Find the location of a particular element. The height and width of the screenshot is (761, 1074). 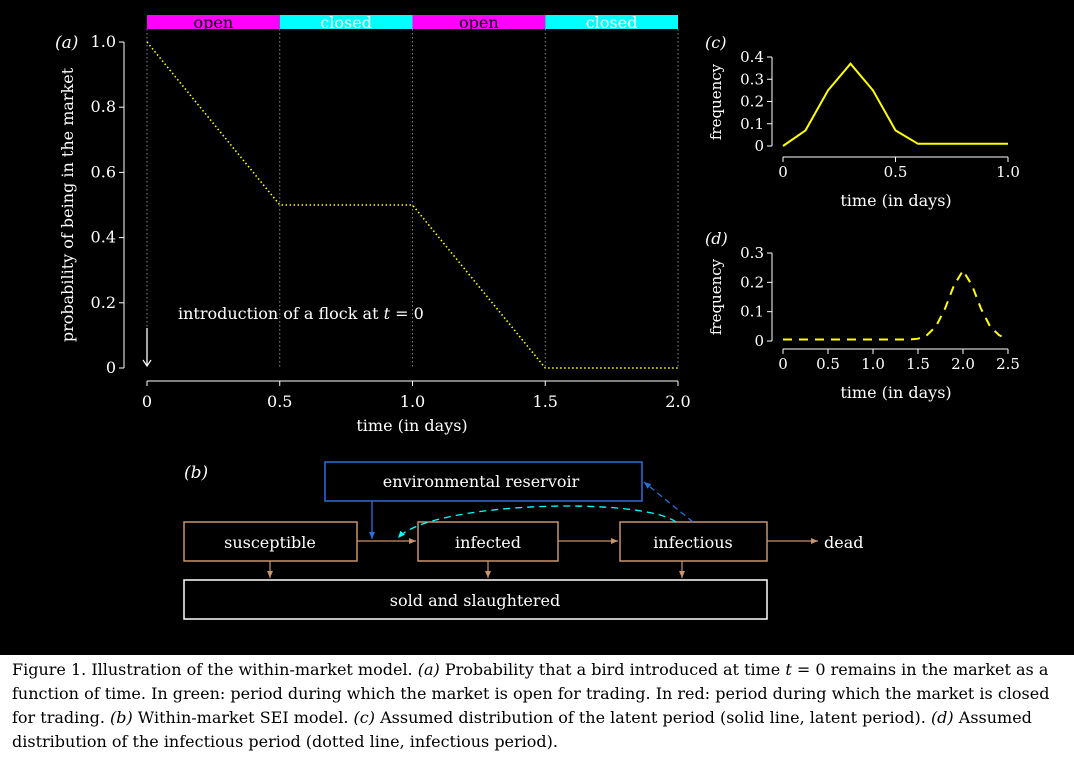

node-dead-label: dead is located at coordinates (844, 542).